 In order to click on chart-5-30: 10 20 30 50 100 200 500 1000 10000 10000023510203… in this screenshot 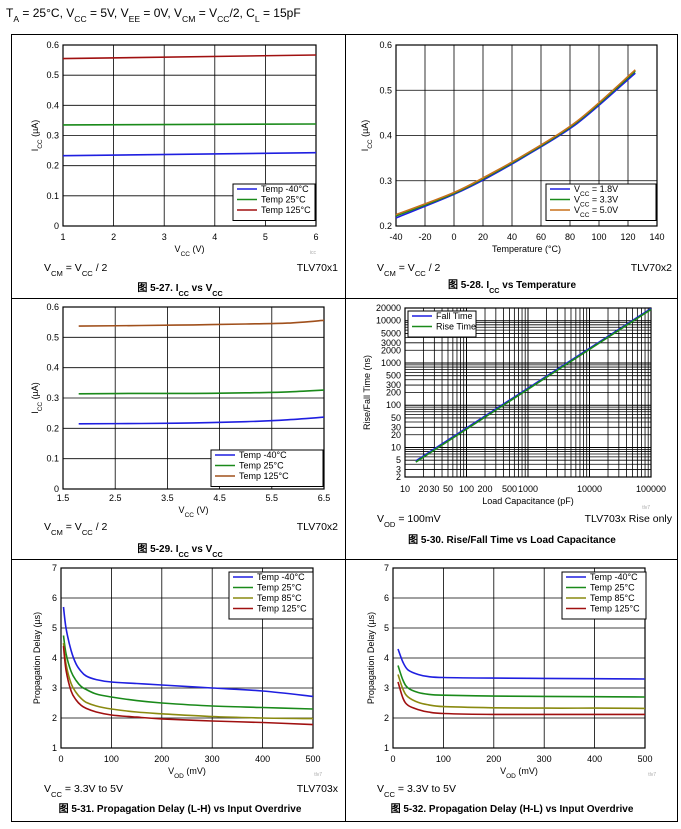, I will do `click(517, 424)`.